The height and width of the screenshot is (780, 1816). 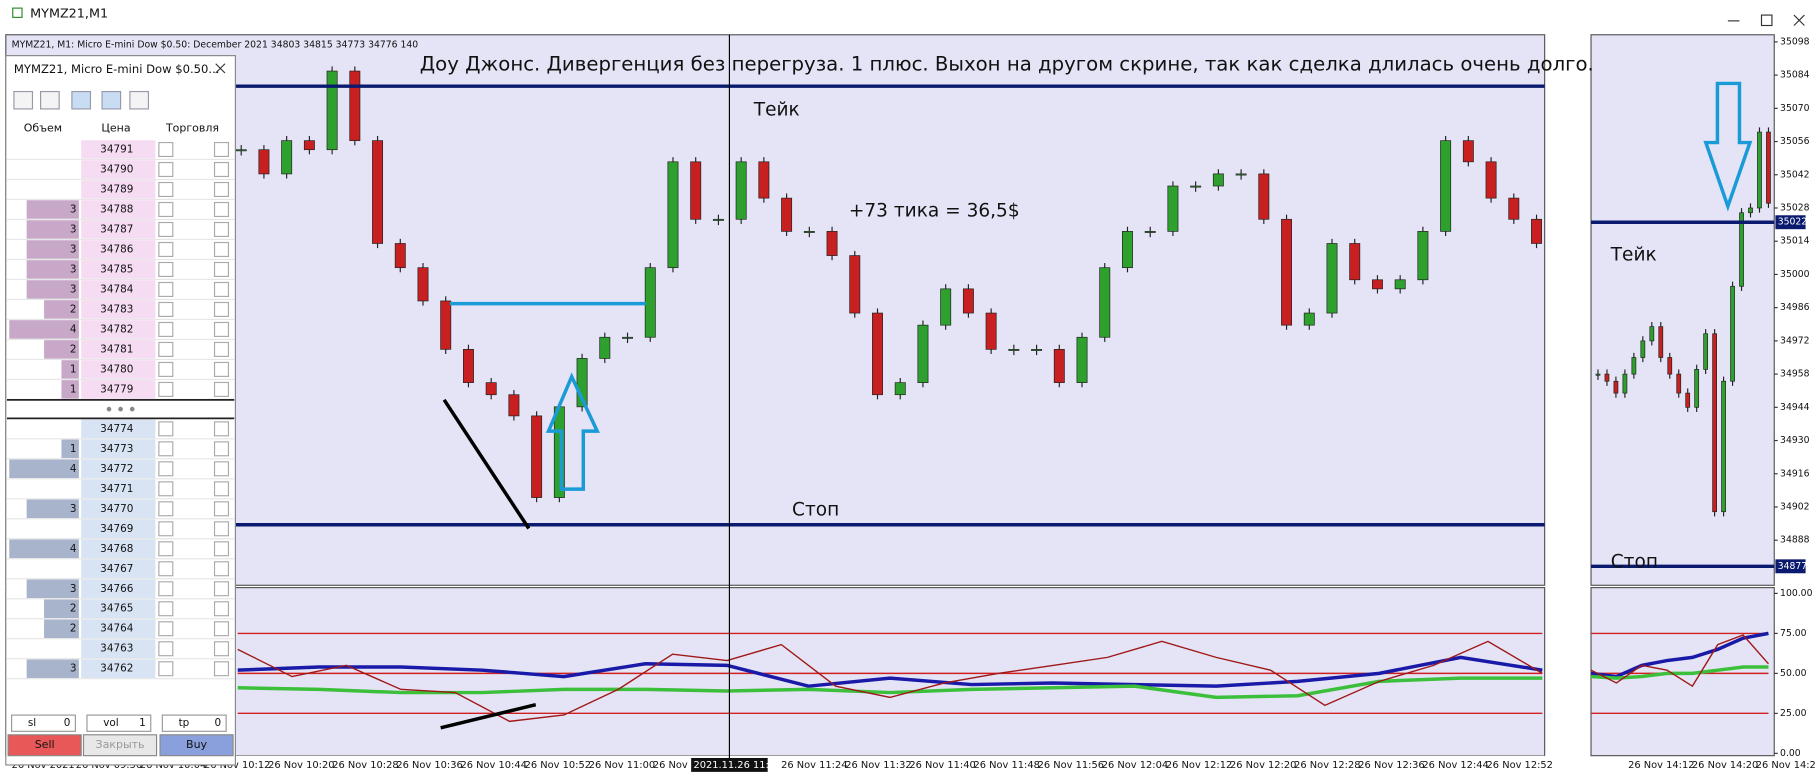 I want to click on y-tick-label: 35056, so click(x=1795, y=141).